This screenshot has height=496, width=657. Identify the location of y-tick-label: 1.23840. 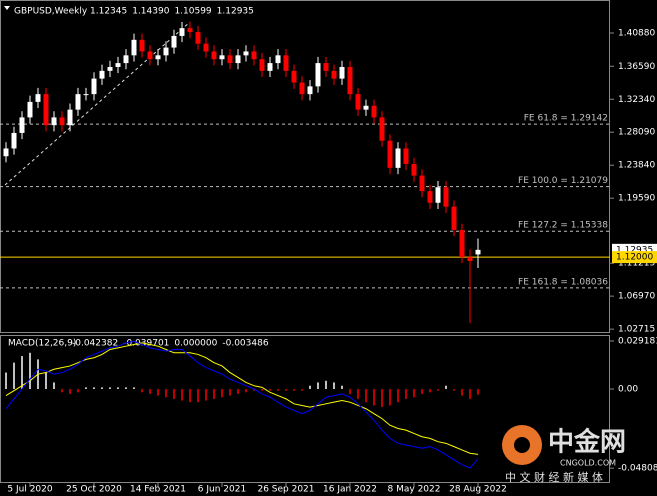
(636, 166).